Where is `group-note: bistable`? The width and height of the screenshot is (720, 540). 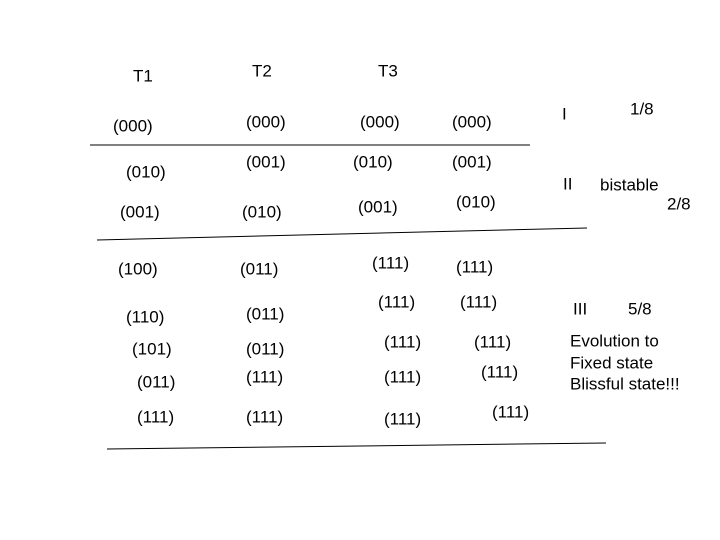 group-note: bistable is located at coordinates (629, 184).